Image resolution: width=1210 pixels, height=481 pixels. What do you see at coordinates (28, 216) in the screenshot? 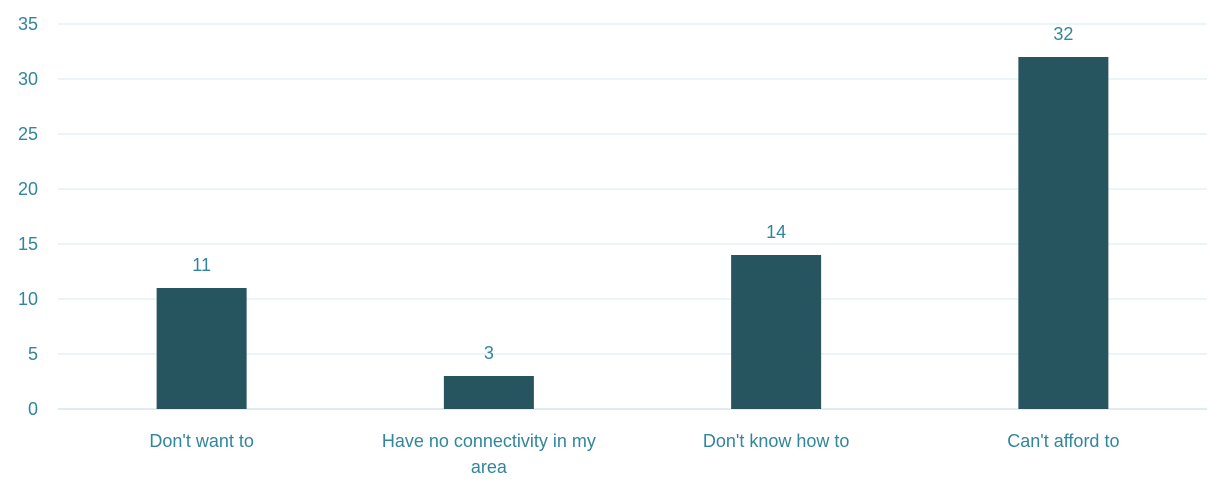
I see `y-axis-tick-labels: 0 5 10 15 20 25 30 35` at bounding box center [28, 216].